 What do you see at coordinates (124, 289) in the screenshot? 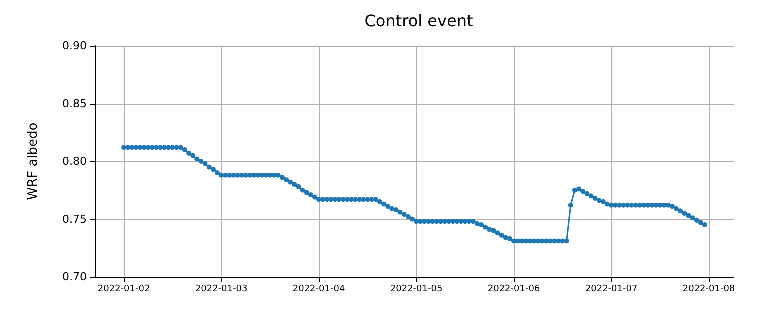
I see `x-tick-label: 2022-01-02` at bounding box center [124, 289].